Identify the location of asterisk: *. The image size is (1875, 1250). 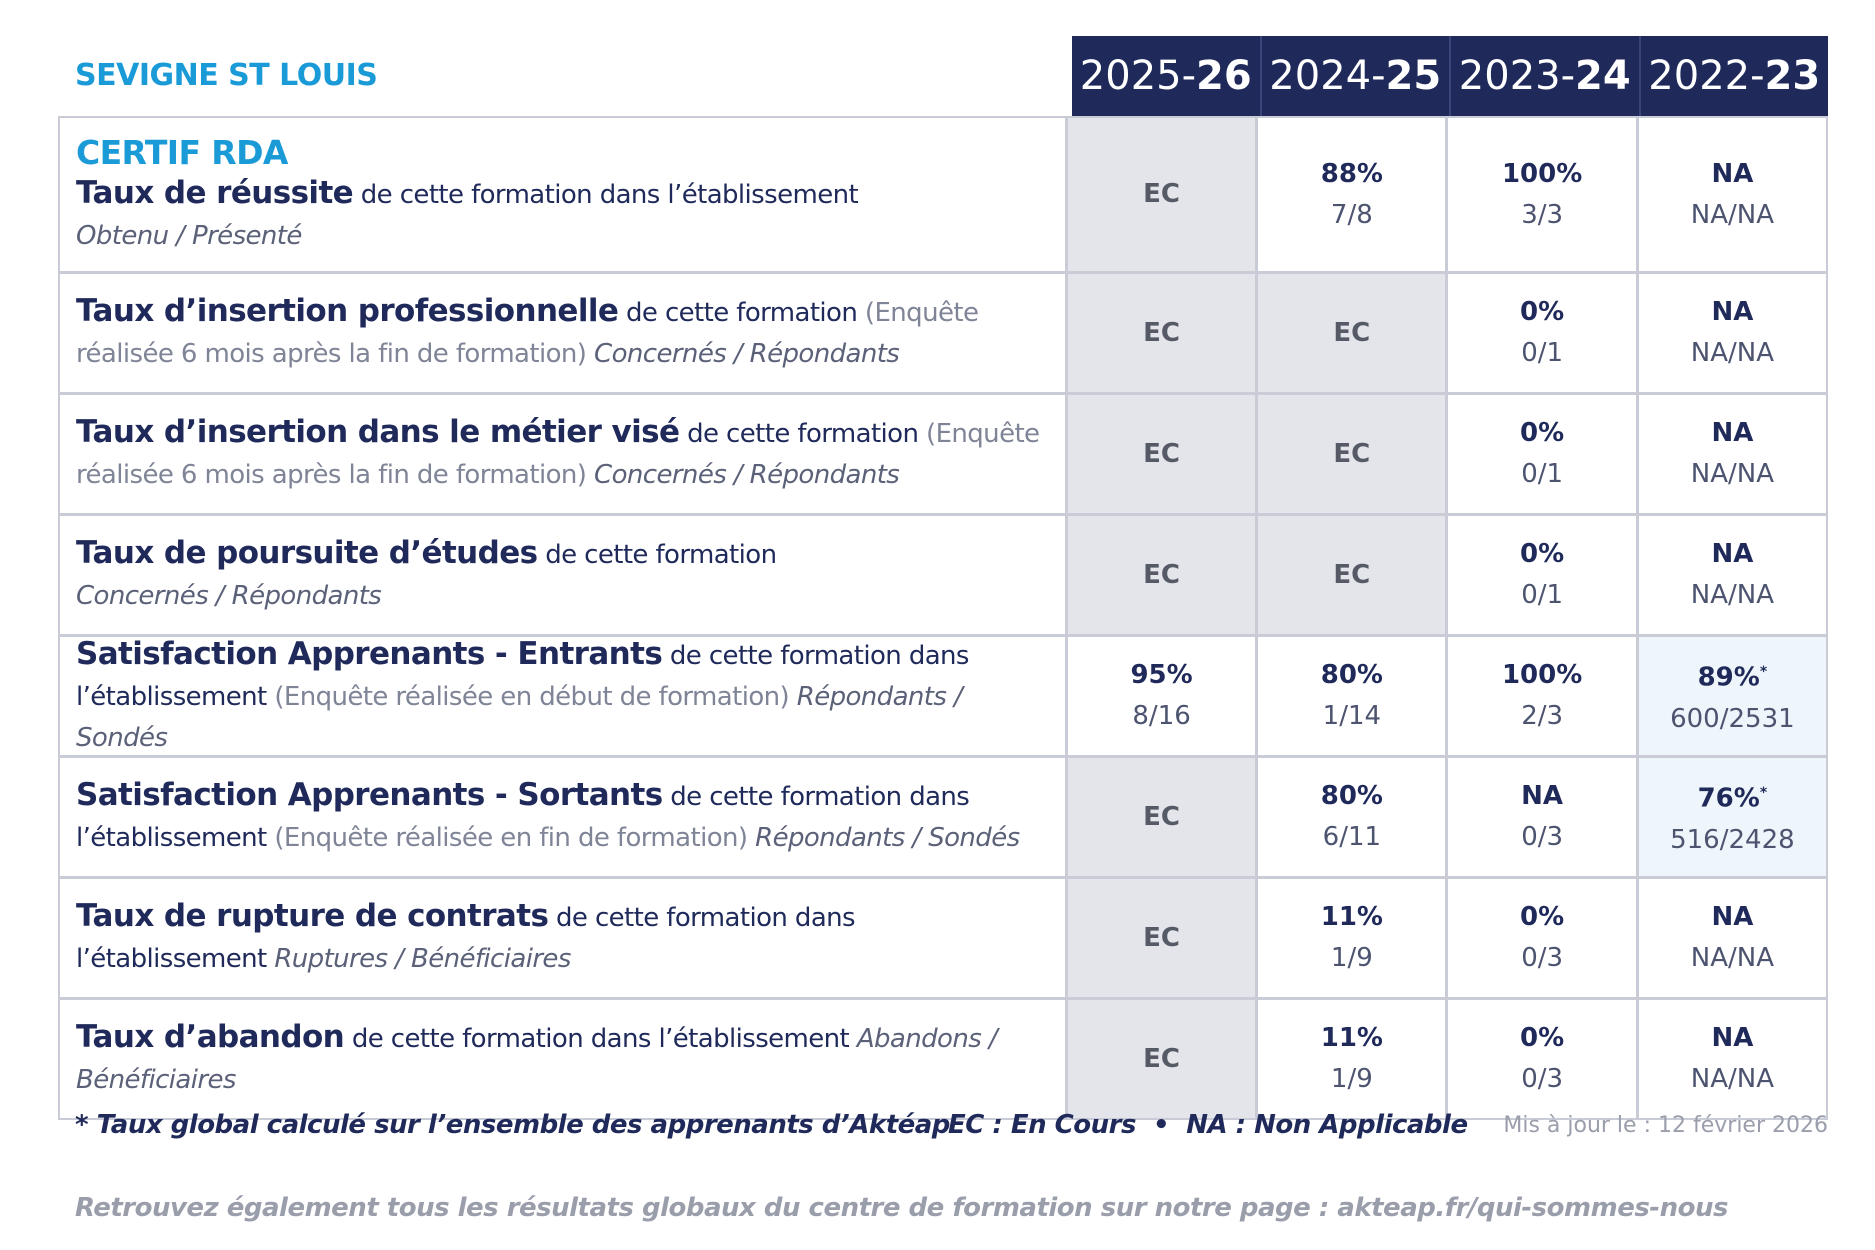
(1763, 672).